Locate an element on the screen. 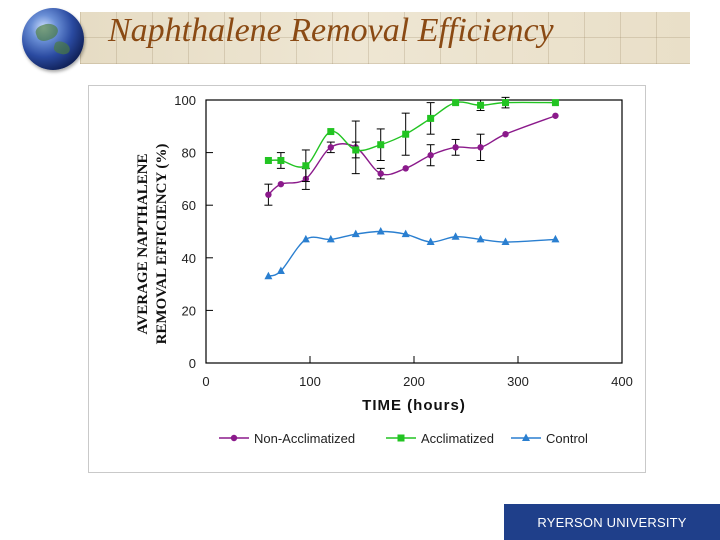  y-tick-label: 80 is located at coordinates (189, 153).